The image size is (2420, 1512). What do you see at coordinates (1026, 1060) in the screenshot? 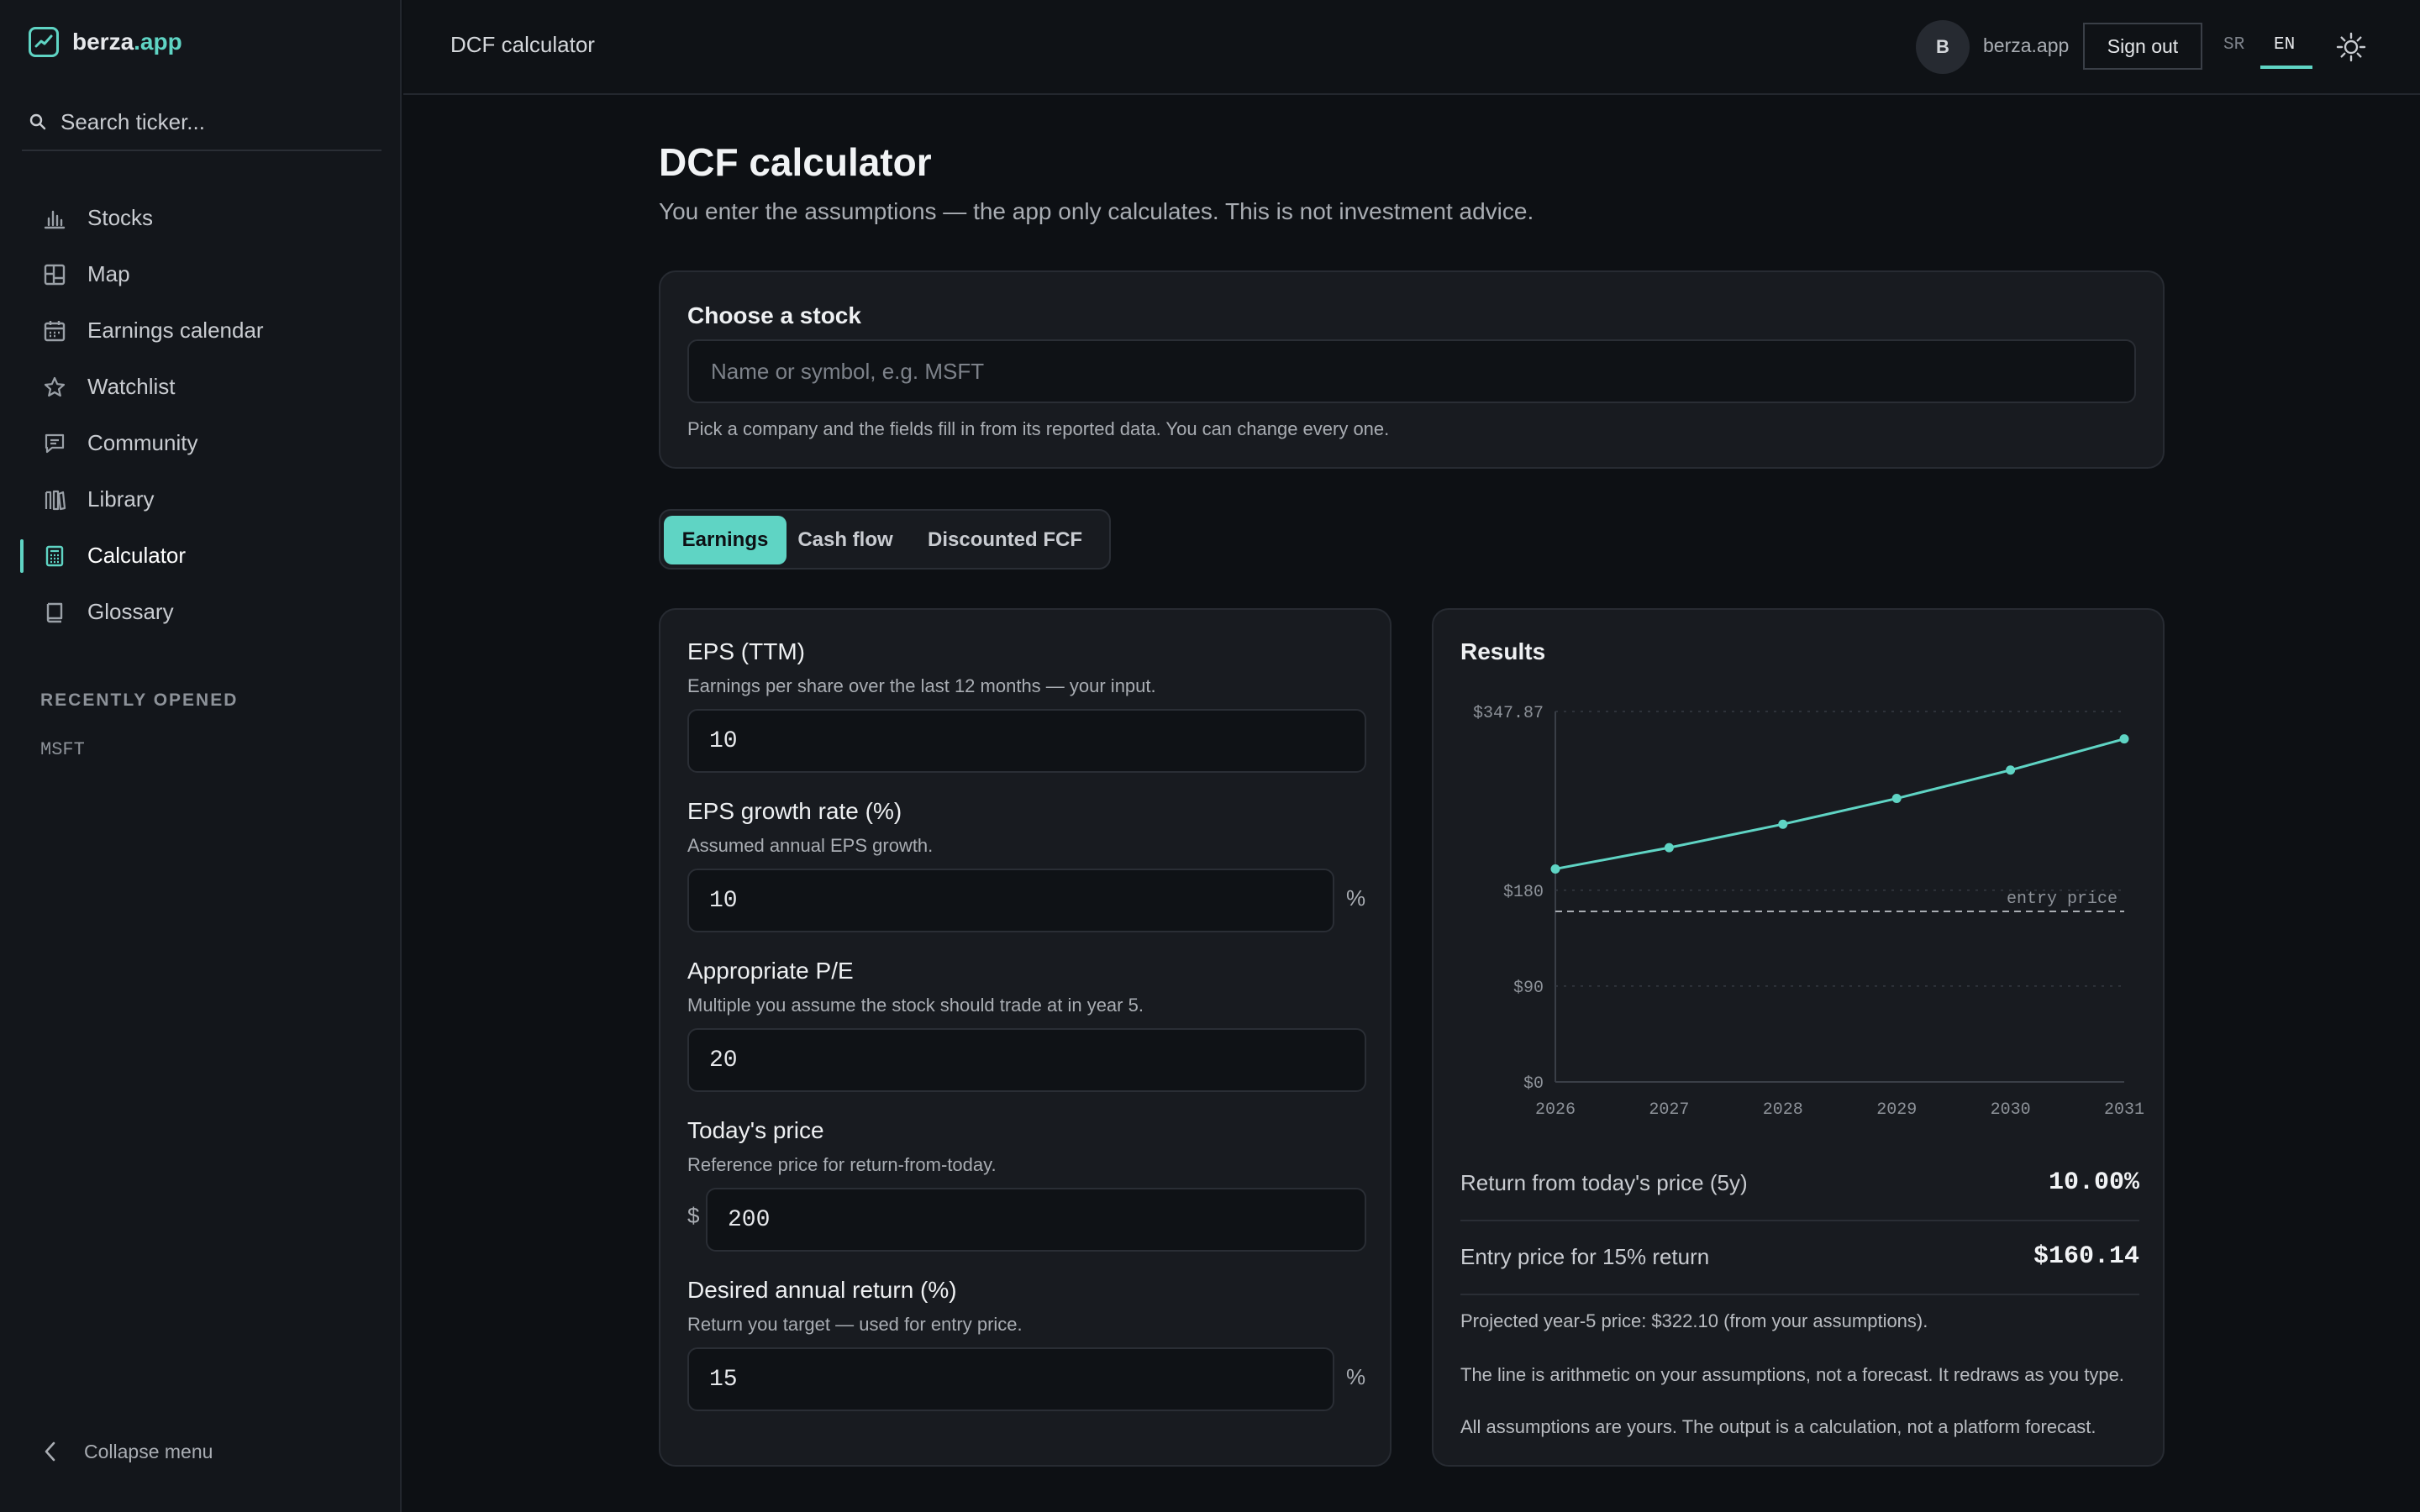
I see `pe-input` at bounding box center [1026, 1060].